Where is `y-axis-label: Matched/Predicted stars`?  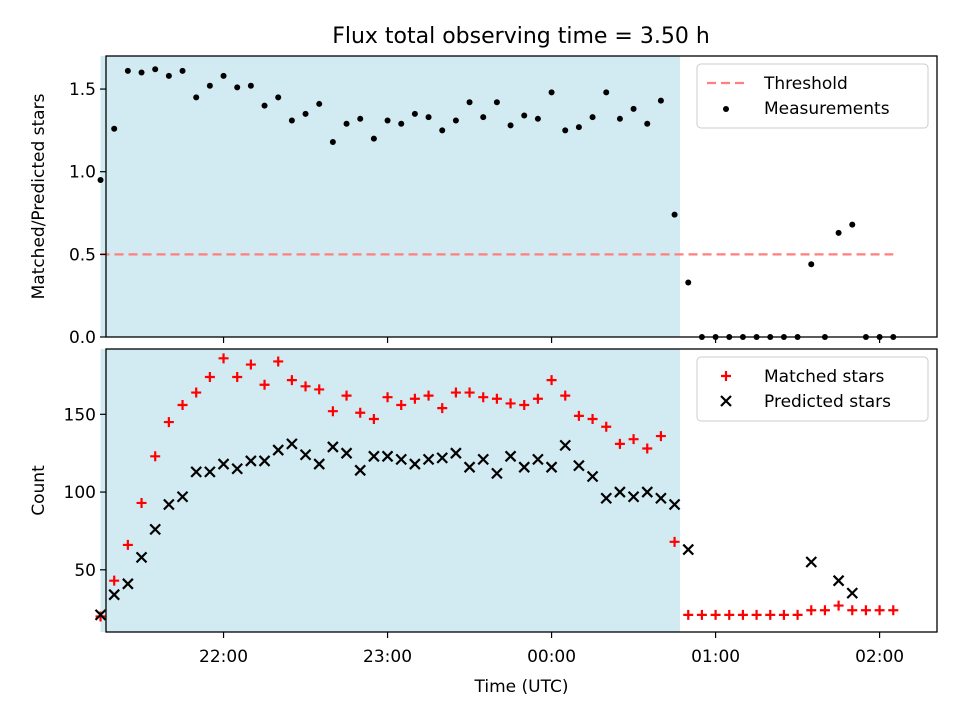
y-axis-label: Matched/Predicted stars is located at coordinates (39, 196).